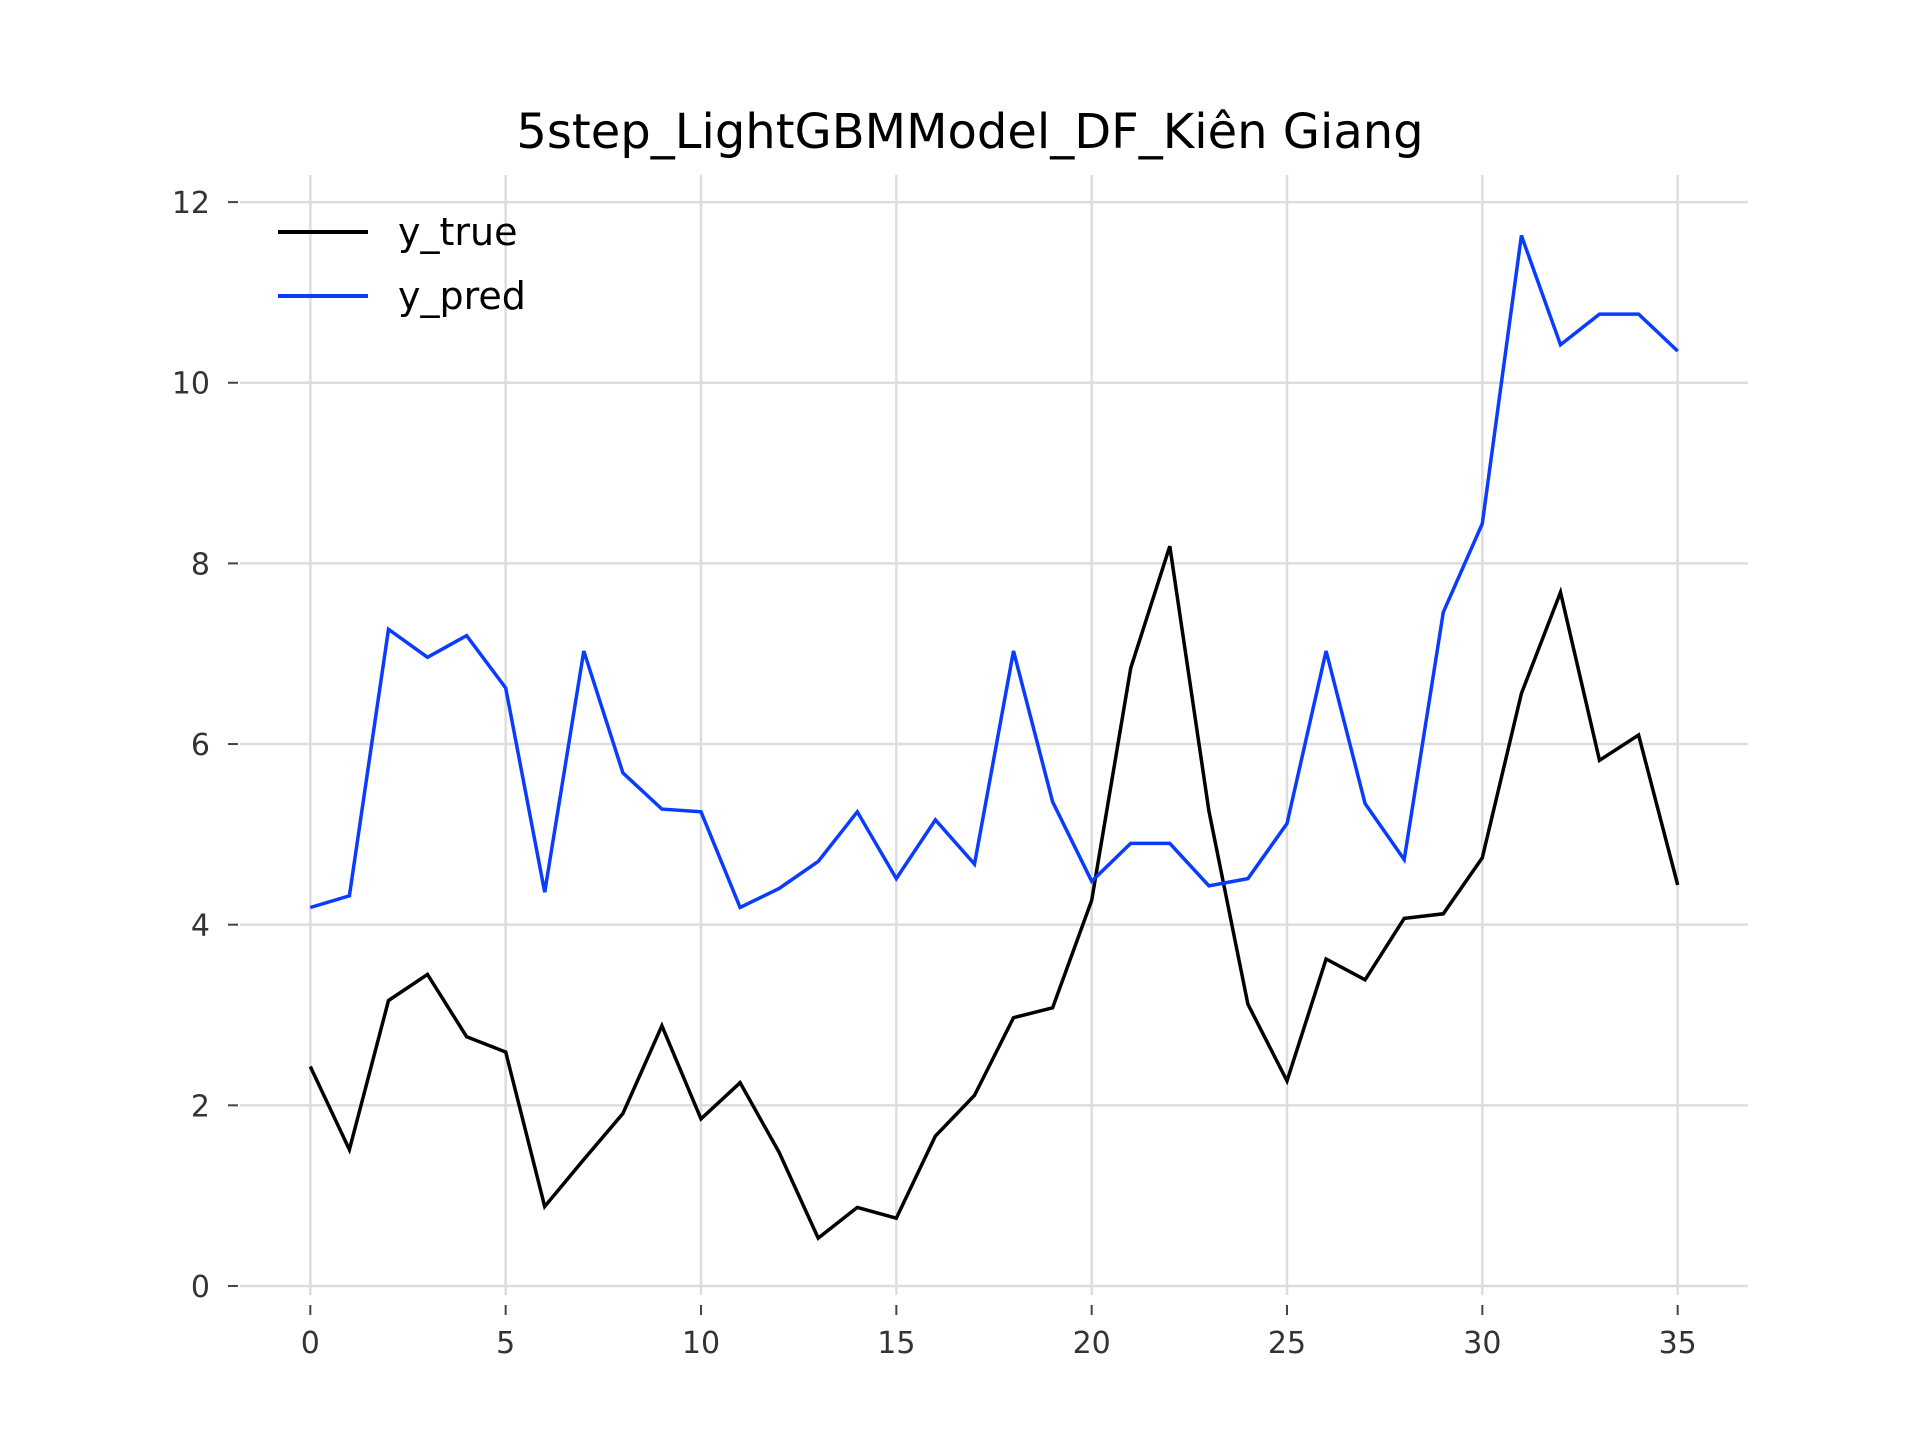  I want to click on x-tick-label: 30, so click(1482, 1343).